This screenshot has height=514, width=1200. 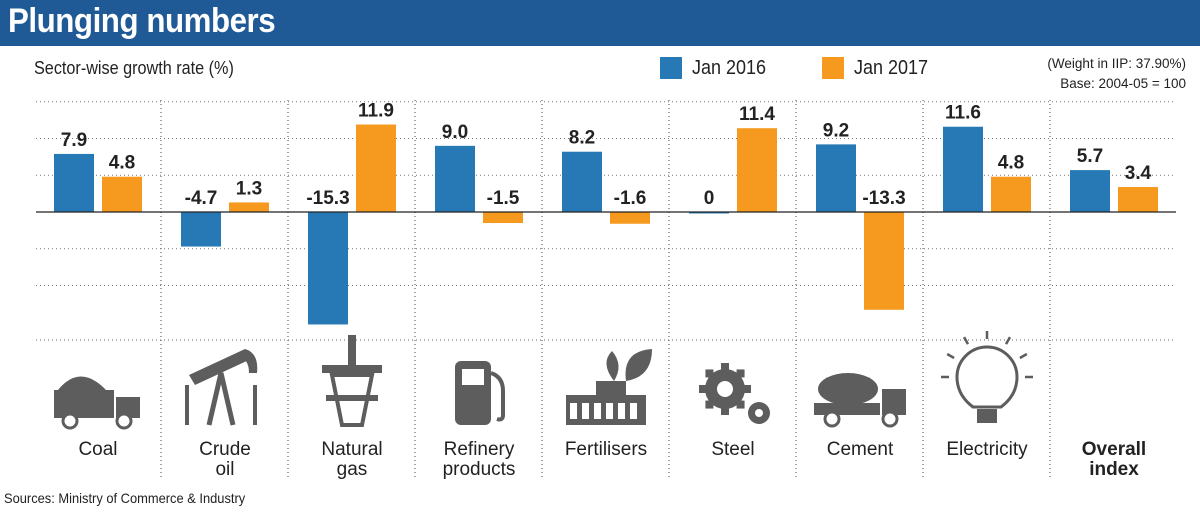 I want to click on category-label: Cement, so click(x=860, y=449).